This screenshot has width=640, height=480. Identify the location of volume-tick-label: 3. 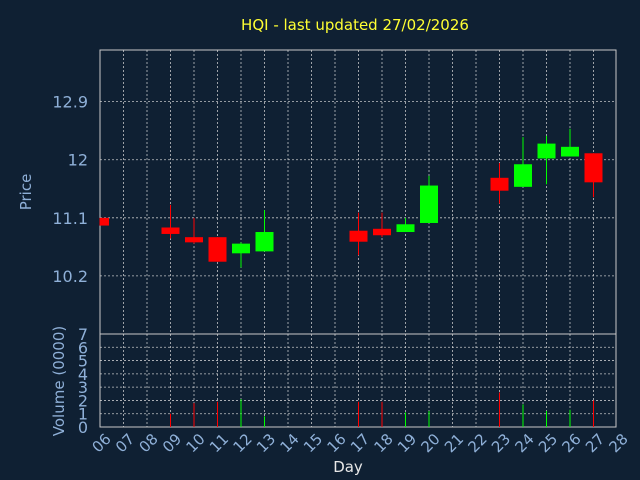
(83, 387).